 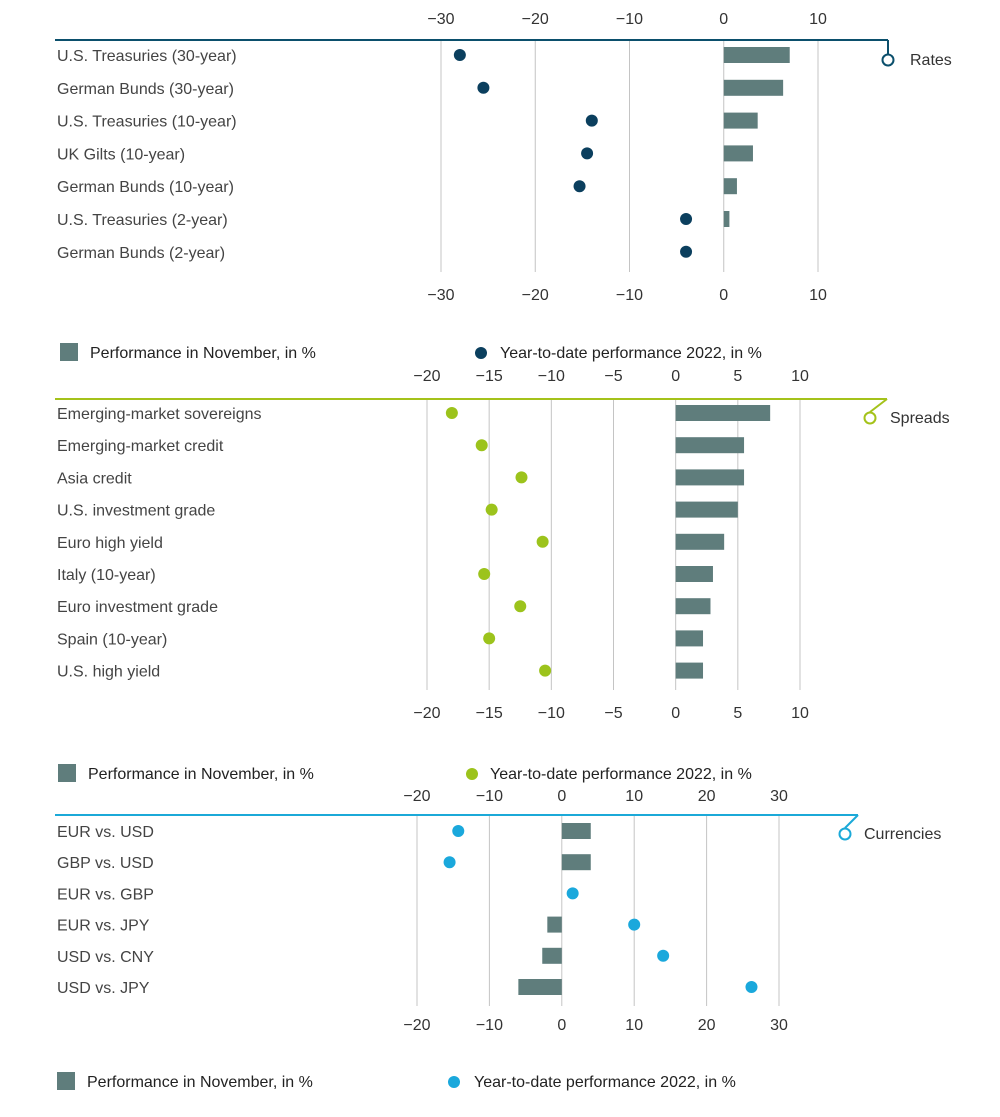 I want to click on category-label: USD vs. CNY, so click(x=105, y=957).